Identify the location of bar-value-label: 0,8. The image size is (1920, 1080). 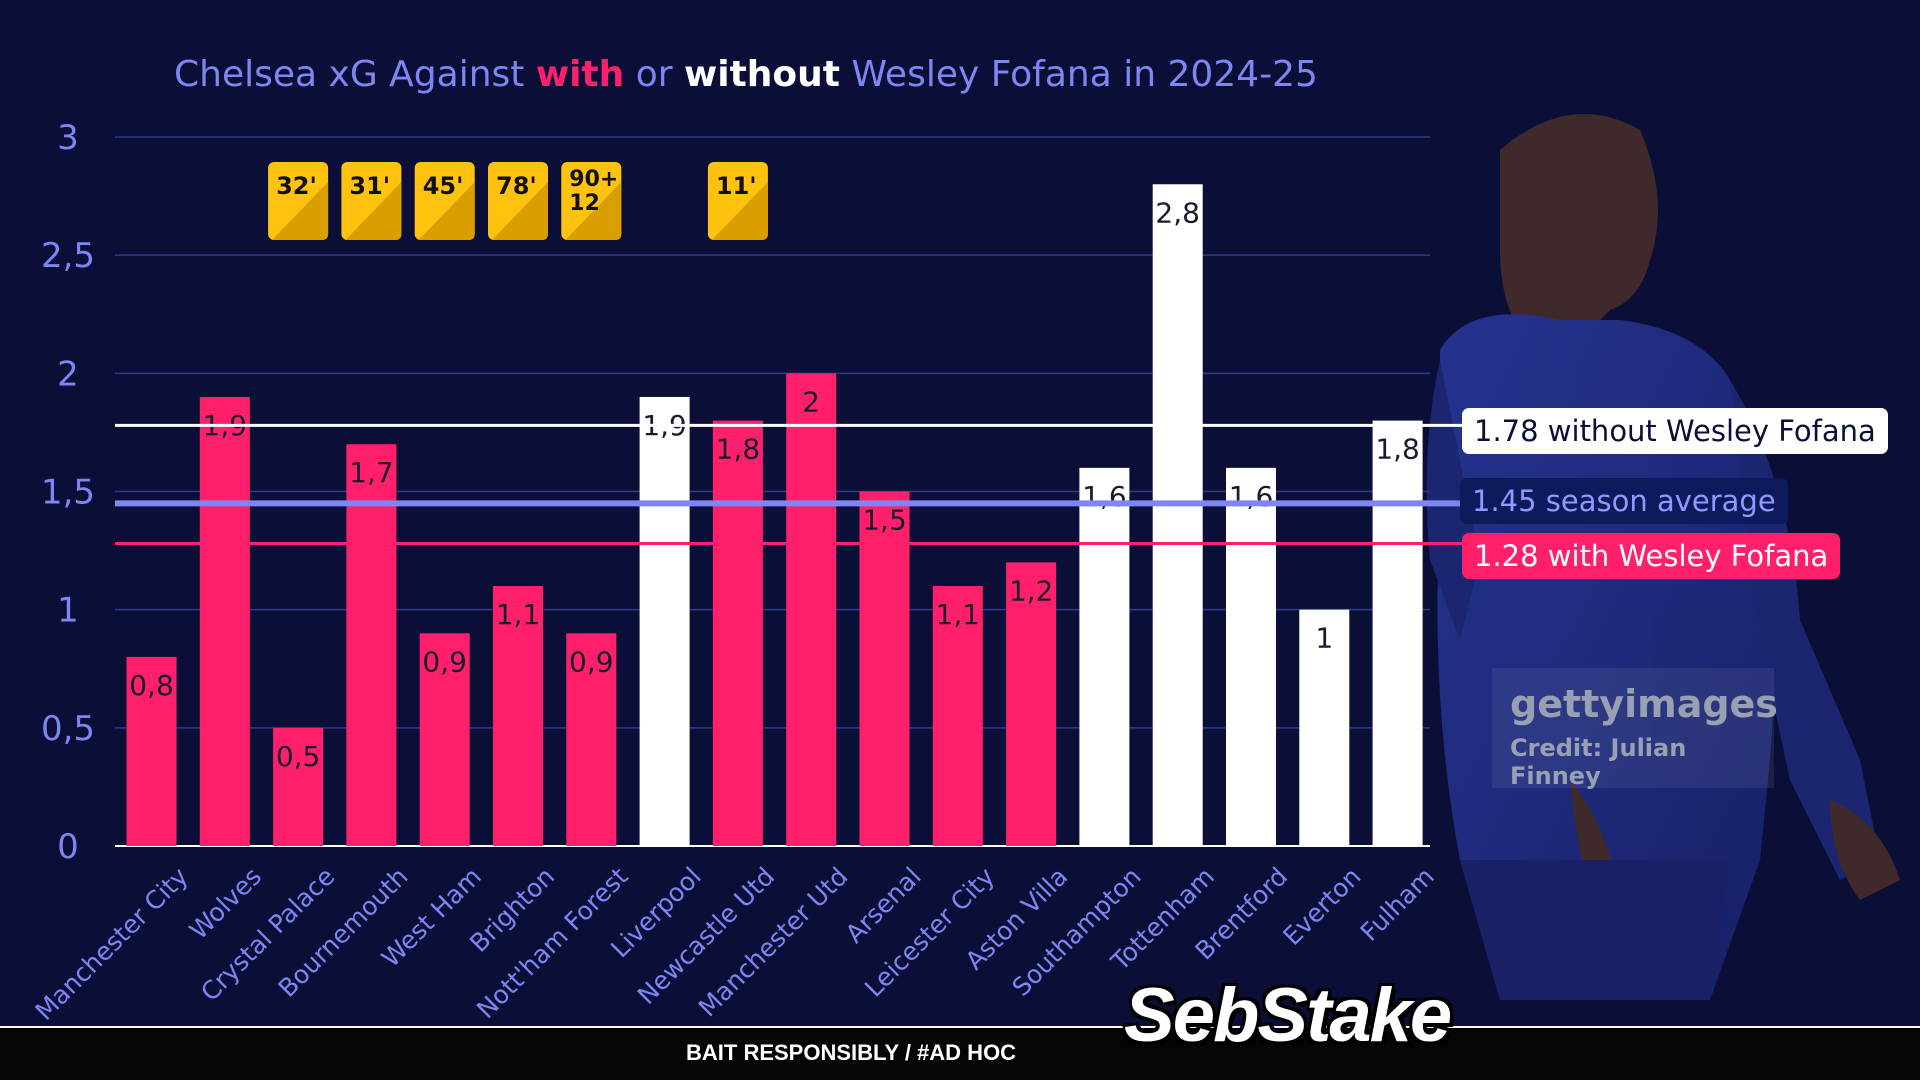
(151, 685).